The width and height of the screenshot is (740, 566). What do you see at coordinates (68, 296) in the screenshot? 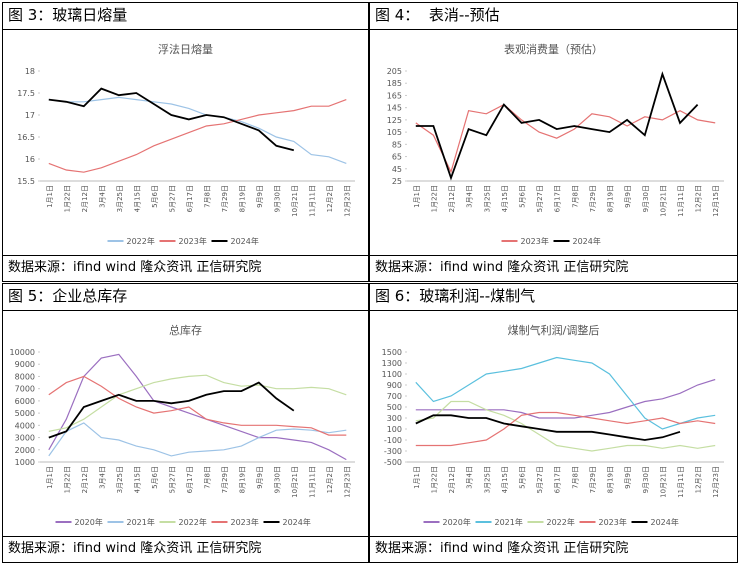
I see `panel-title: 图 5：企业总库存` at bounding box center [68, 296].